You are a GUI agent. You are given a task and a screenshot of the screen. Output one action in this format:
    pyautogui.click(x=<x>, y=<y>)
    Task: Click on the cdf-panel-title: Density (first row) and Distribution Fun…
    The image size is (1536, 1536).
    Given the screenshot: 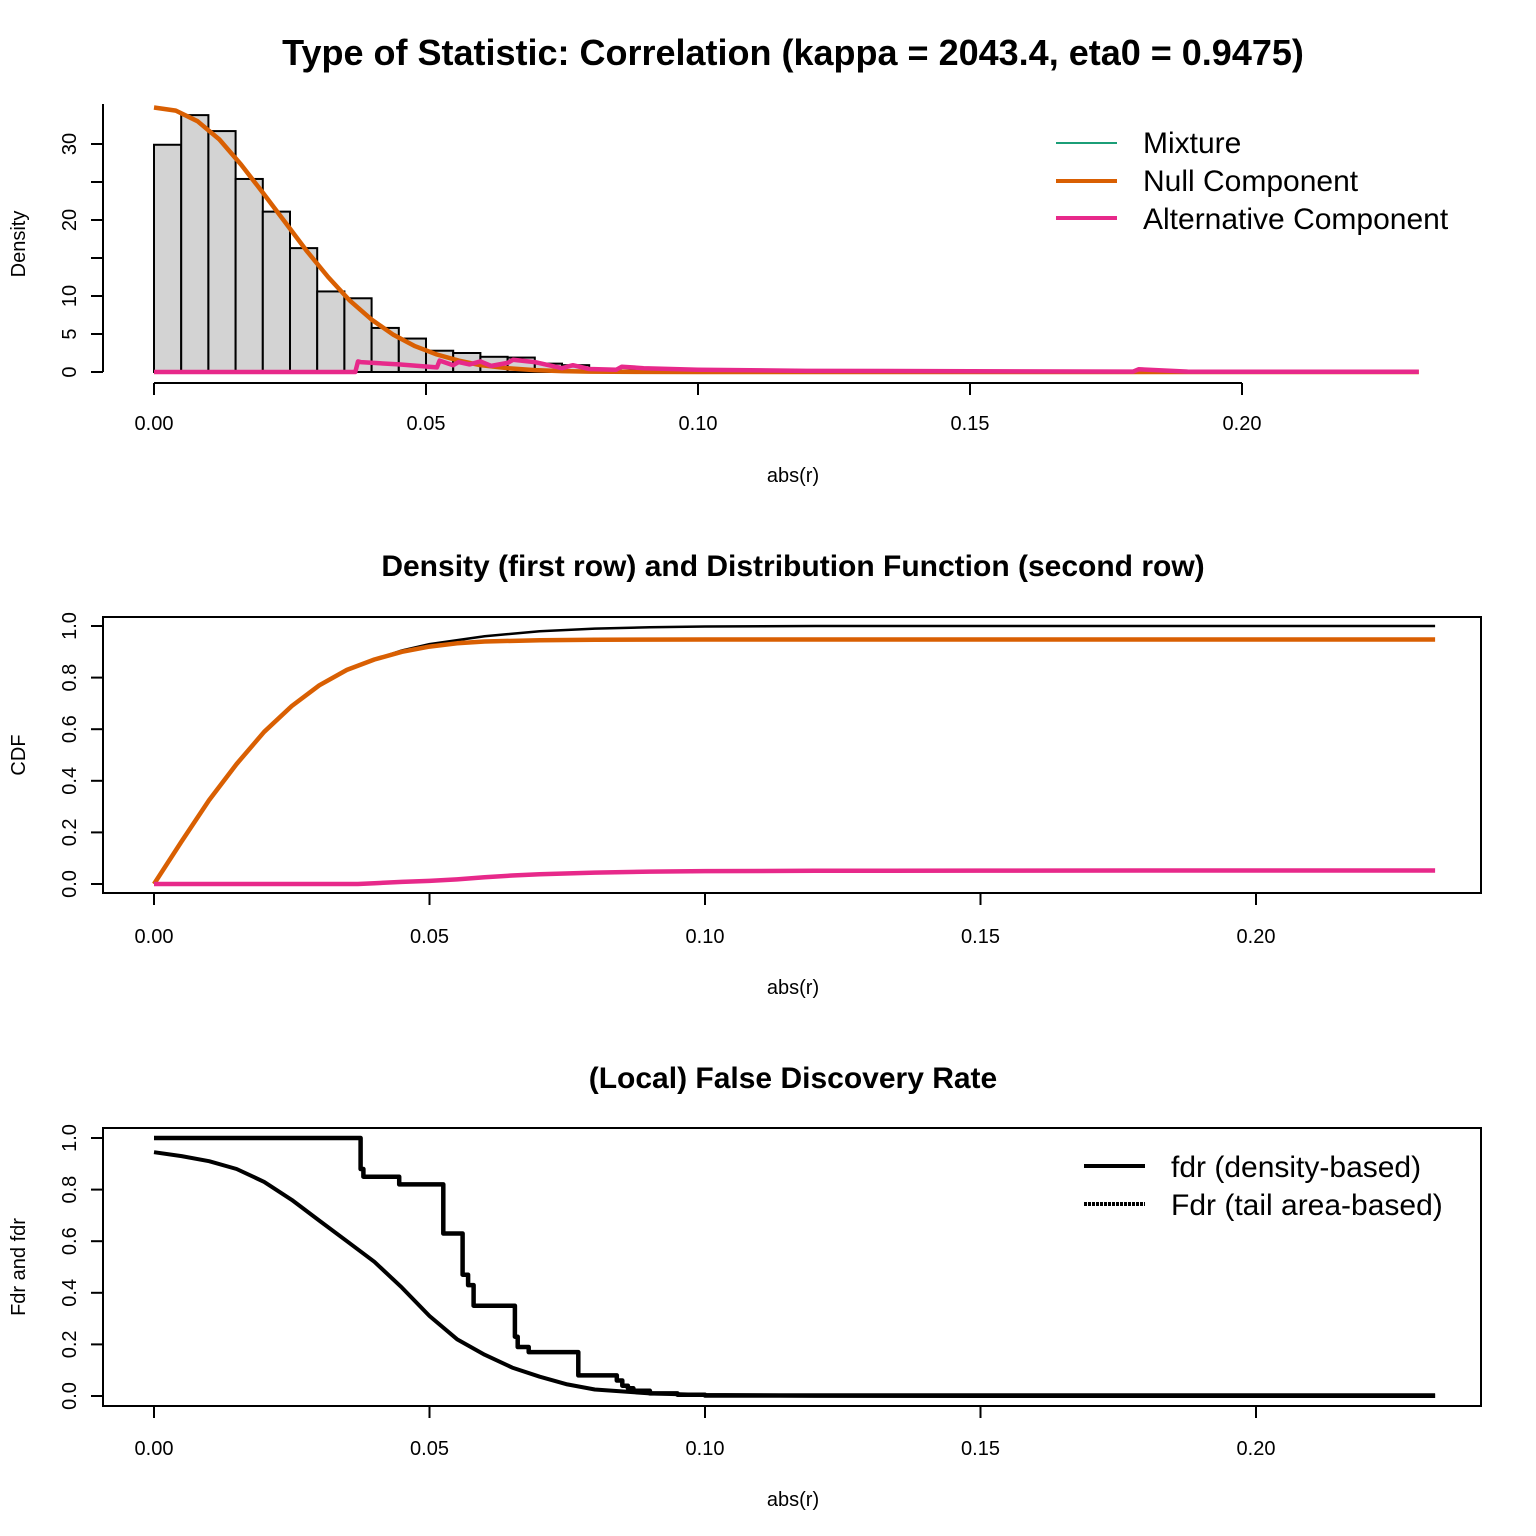 What is the action you would take?
    pyautogui.click(x=792, y=566)
    